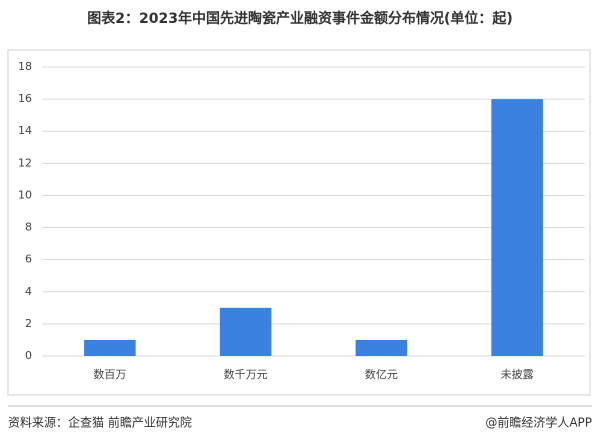 This screenshot has width=600, height=446. I want to click on y-tick-label: 14, so click(25, 130).